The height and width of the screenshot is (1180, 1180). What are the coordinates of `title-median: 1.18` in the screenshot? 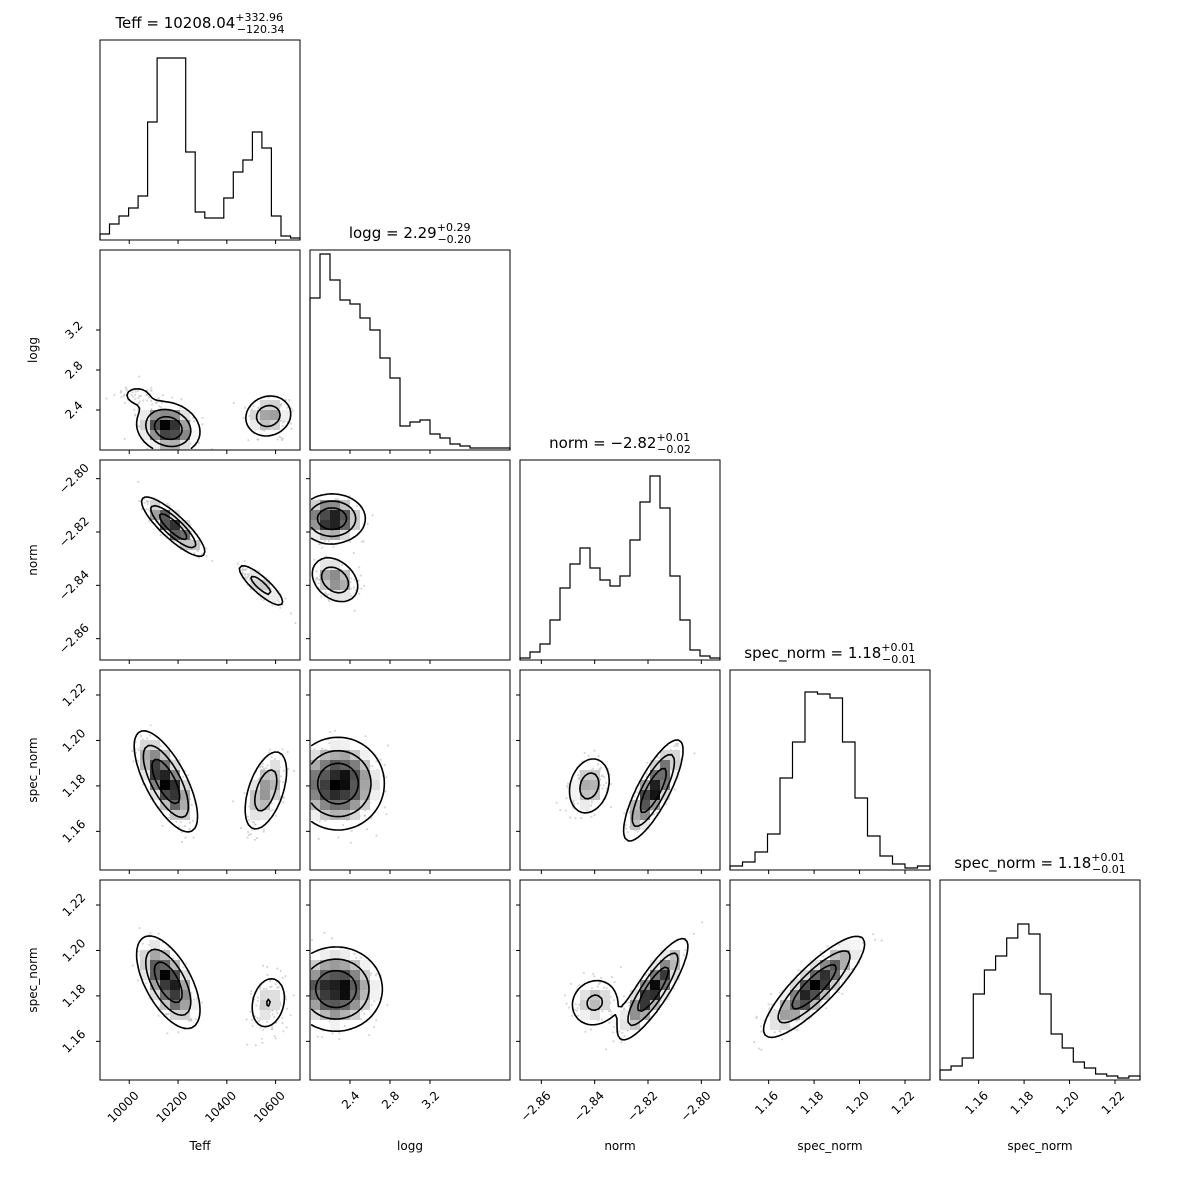 It's located at (1074, 863).